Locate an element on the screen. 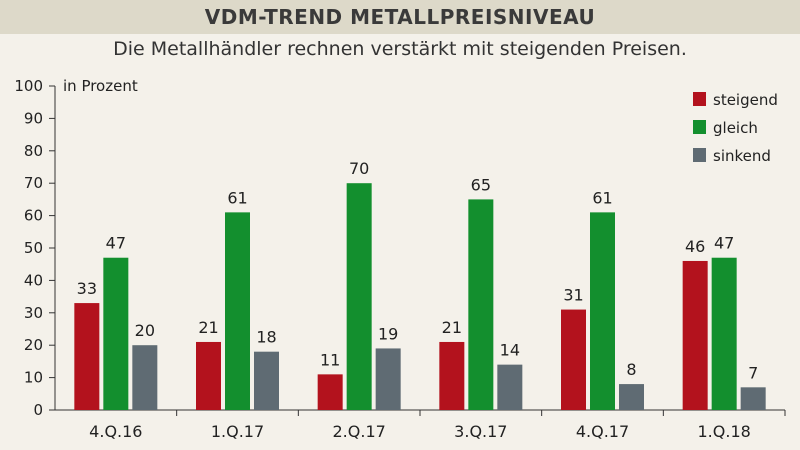 The width and height of the screenshot is (800, 450). x-category-label: 2.Q.17 is located at coordinates (359, 431).